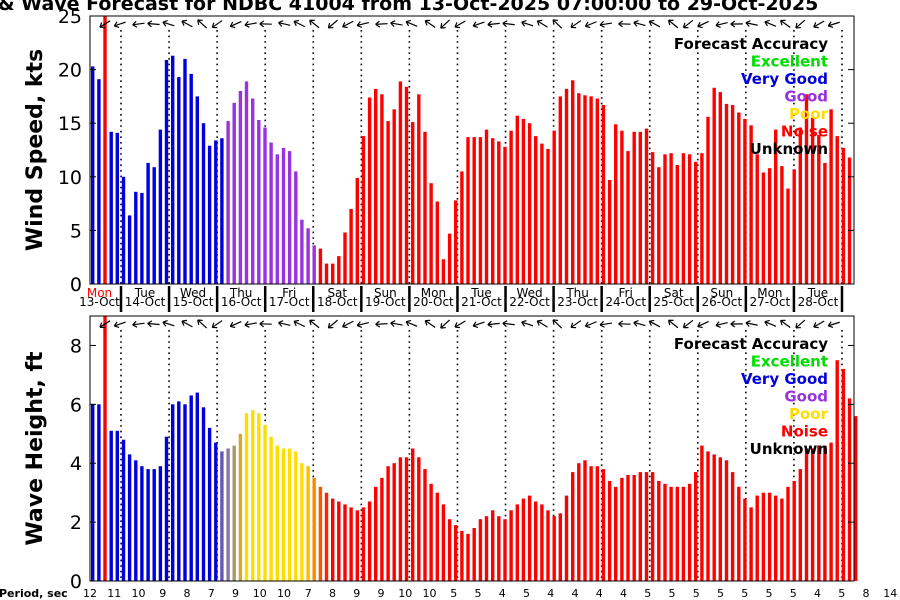 This screenshot has width=900, height=600. I want to click on wave-legend-entry: Excellent, so click(789, 362).